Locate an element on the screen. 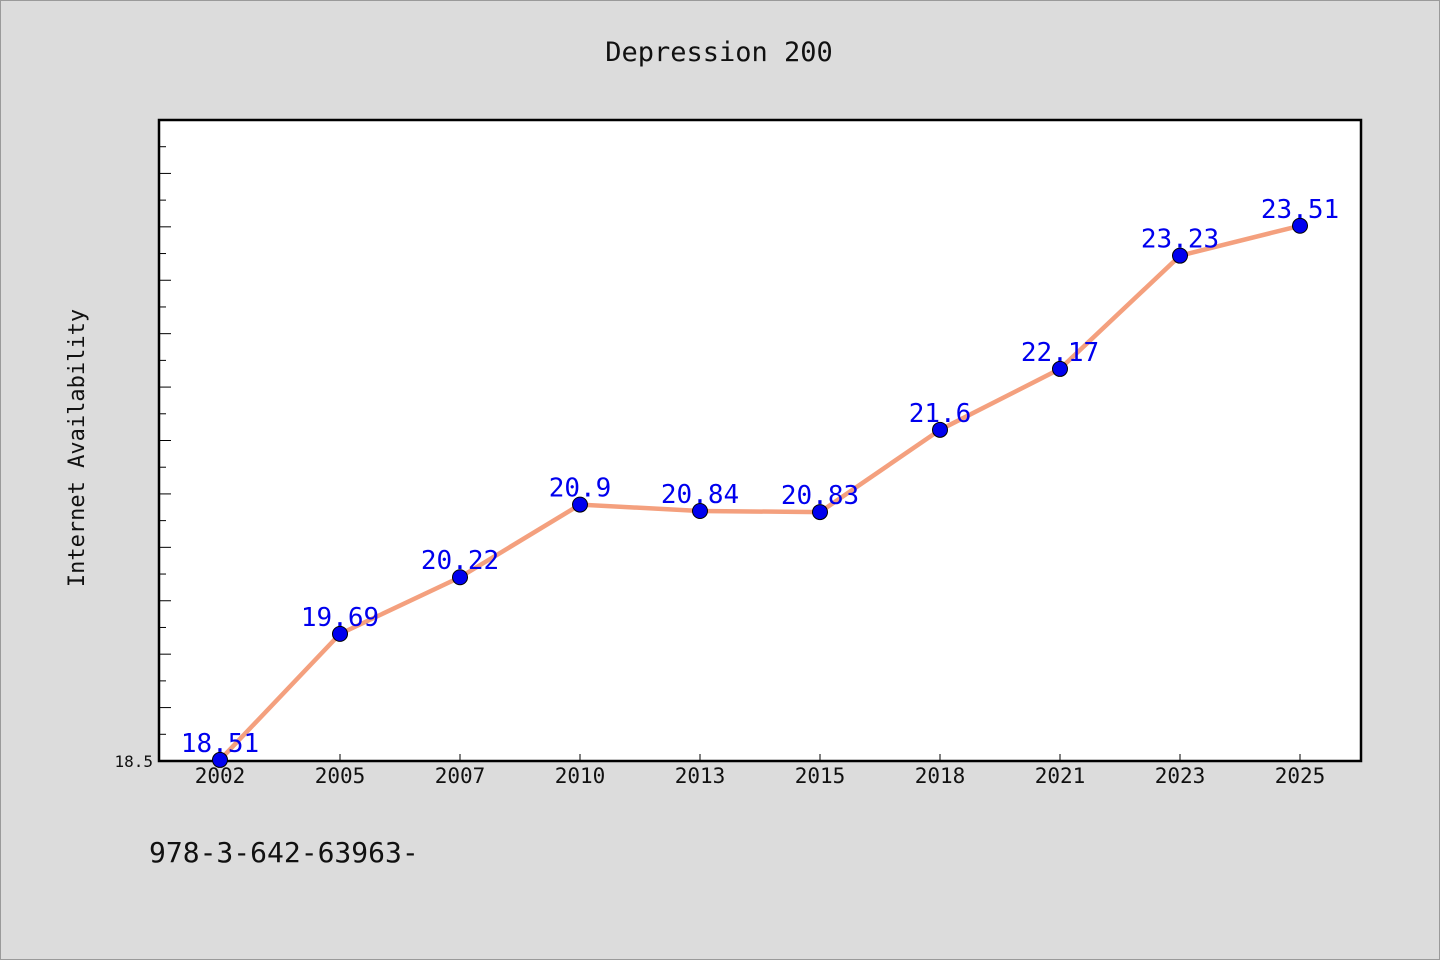 The height and width of the screenshot is (960, 1440). data-label: 18.51 is located at coordinates (220, 744).